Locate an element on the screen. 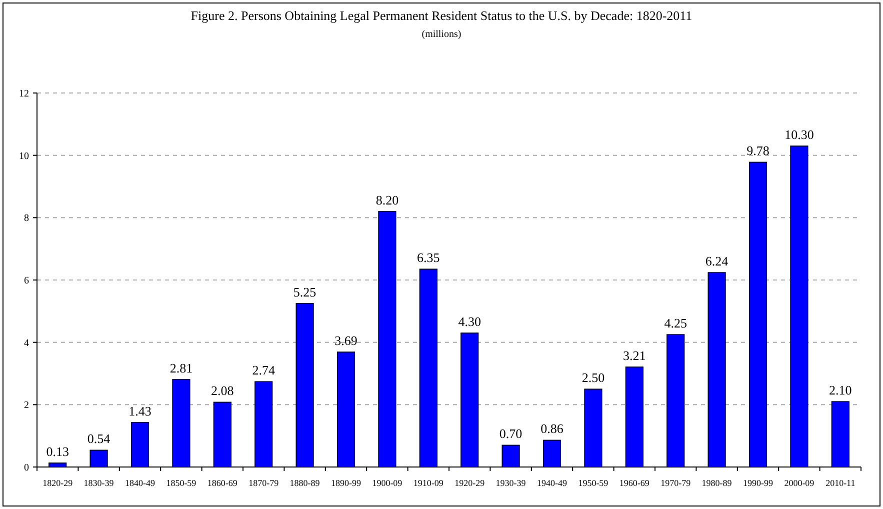 This screenshot has height=509, width=883. x-tick-label: 1880-89 is located at coordinates (305, 483).